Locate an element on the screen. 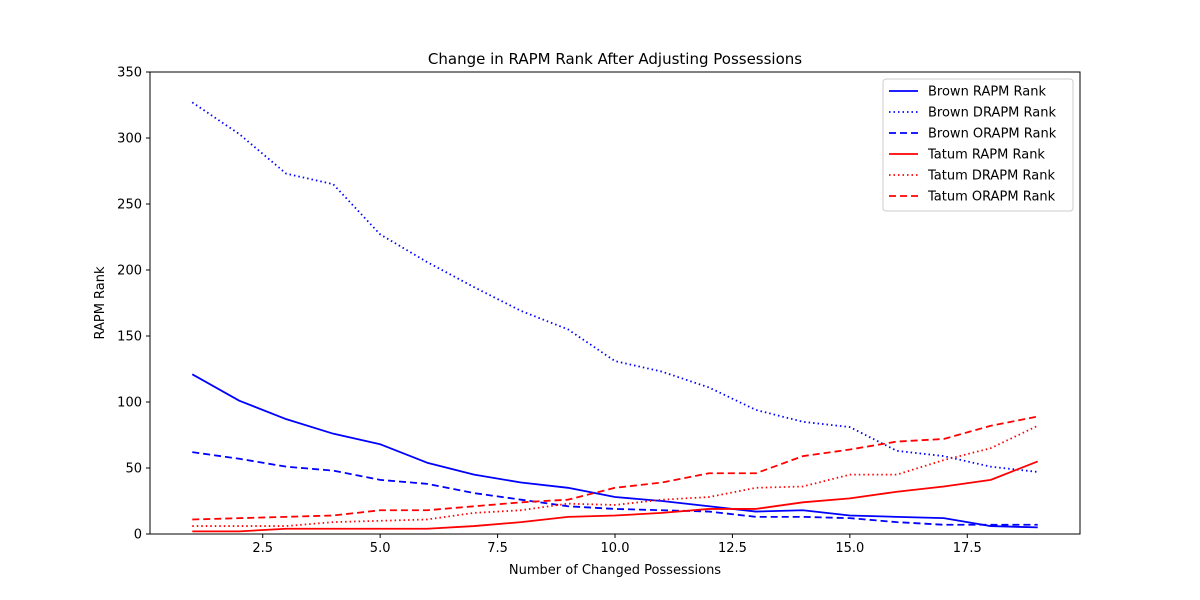 This screenshot has height=600, width=1200. legend-label: Tatum ORAPM Rank is located at coordinates (991, 197).